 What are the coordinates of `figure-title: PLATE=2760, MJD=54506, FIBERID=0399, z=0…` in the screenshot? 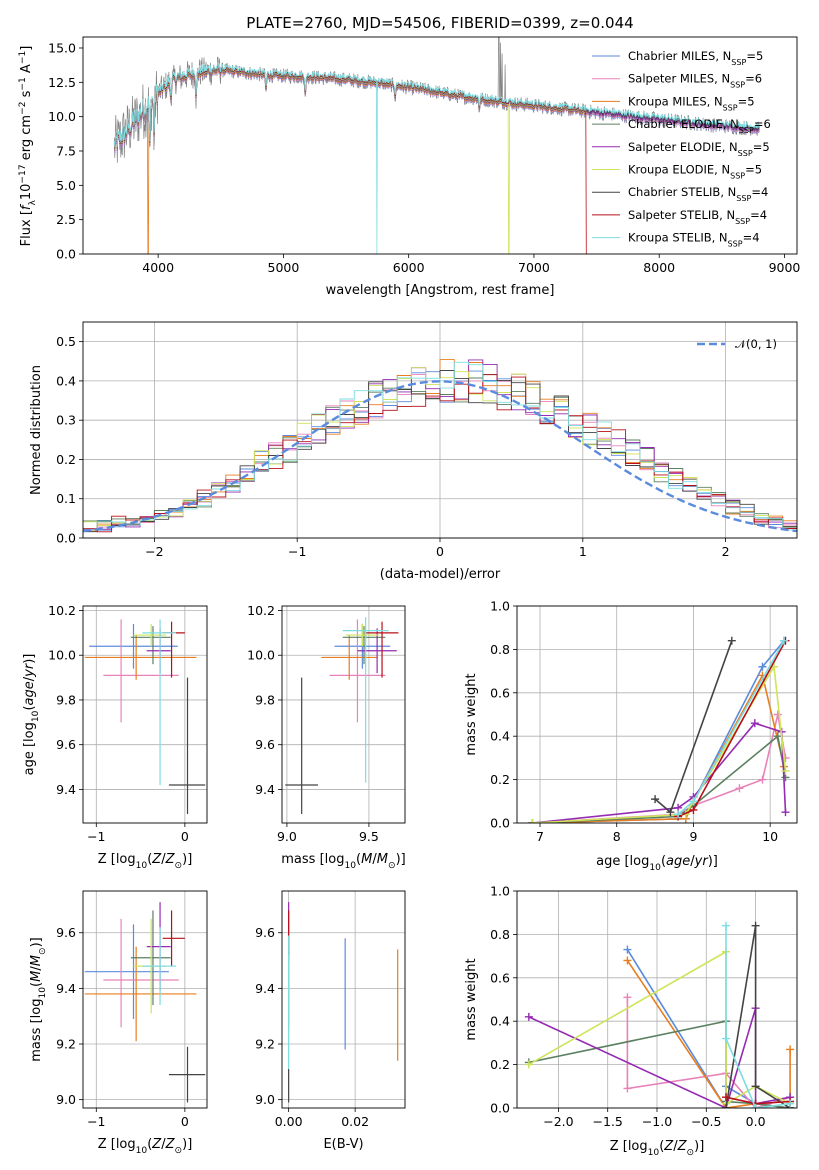 It's located at (439, 23).